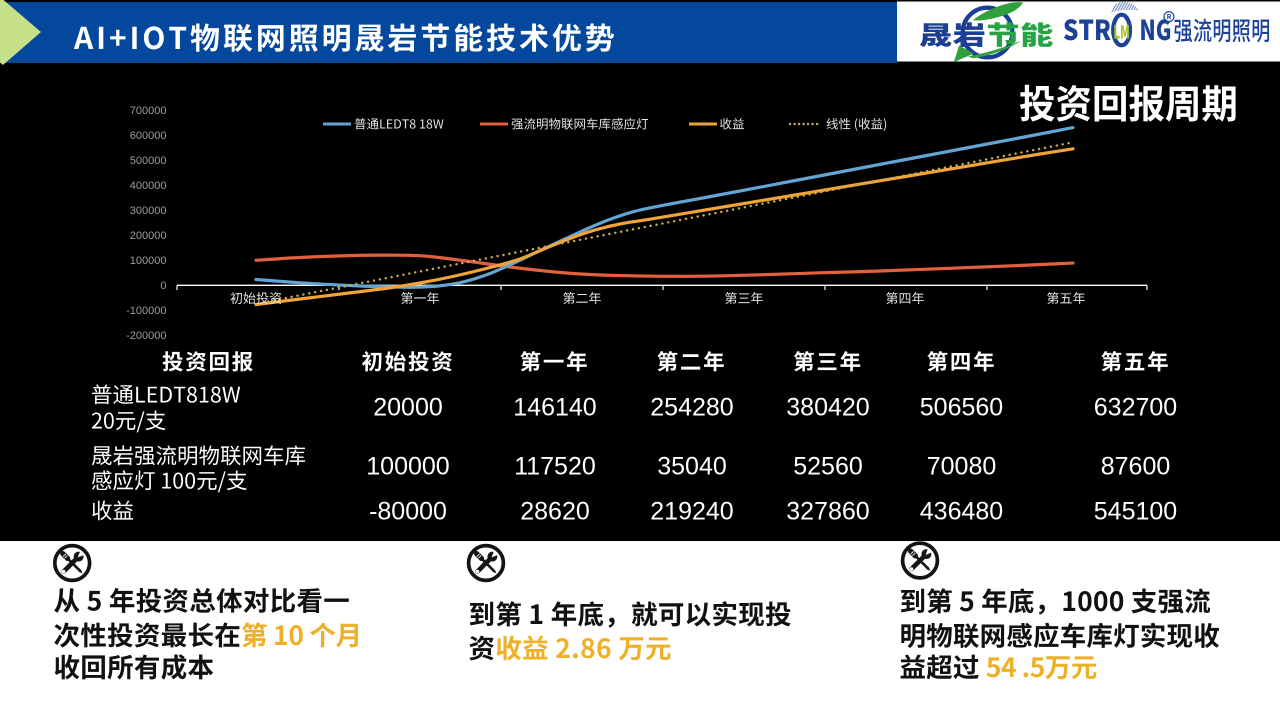 This screenshot has height=720, width=1280. Describe the element at coordinates (146, 311) in the screenshot. I see `svg-text: -100000` at that location.